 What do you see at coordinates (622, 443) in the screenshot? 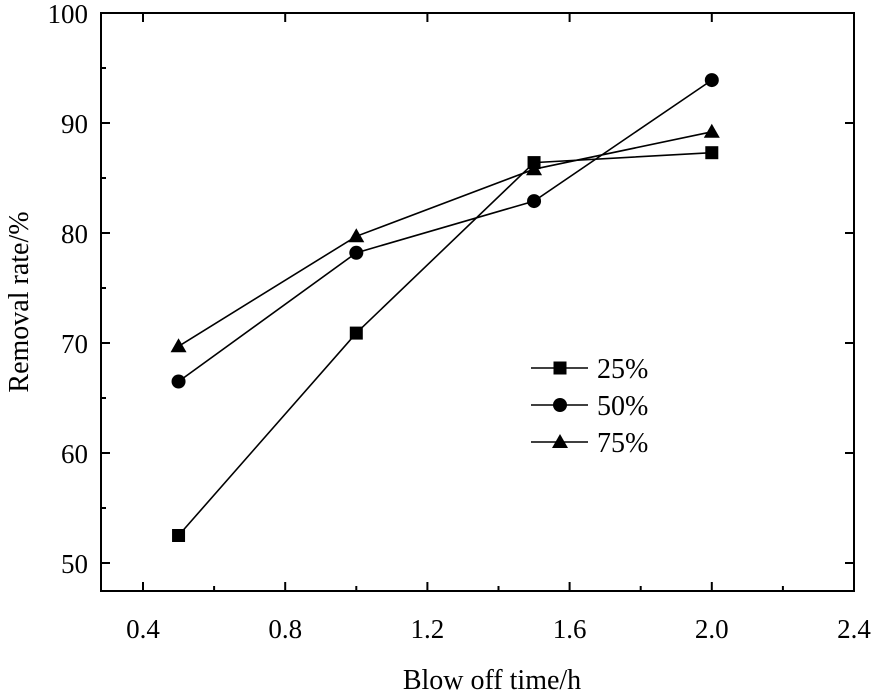
I see `legend-label: 75%` at bounding box center [622, 443].